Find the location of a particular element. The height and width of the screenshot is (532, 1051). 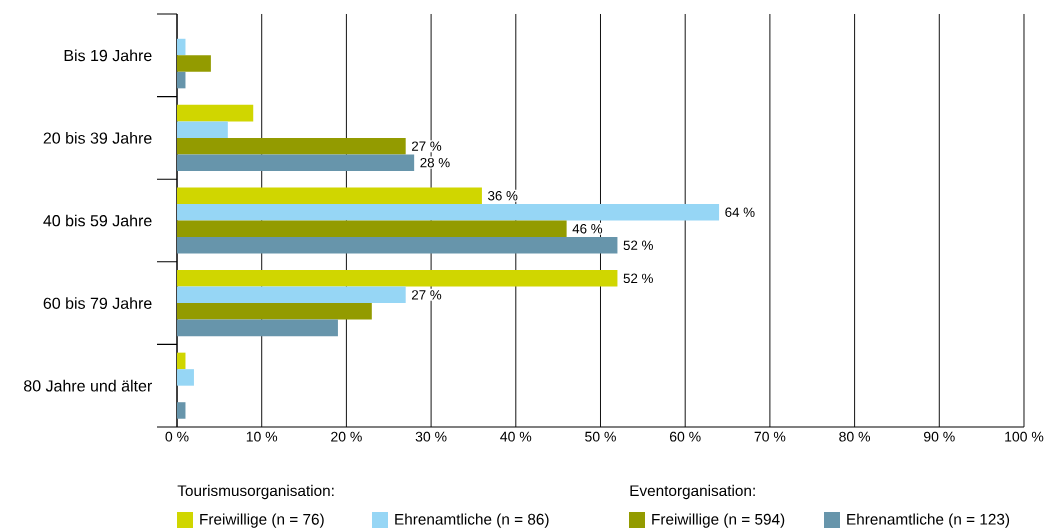

x-tick-label: 30 % is located at coordinates (431, 436).